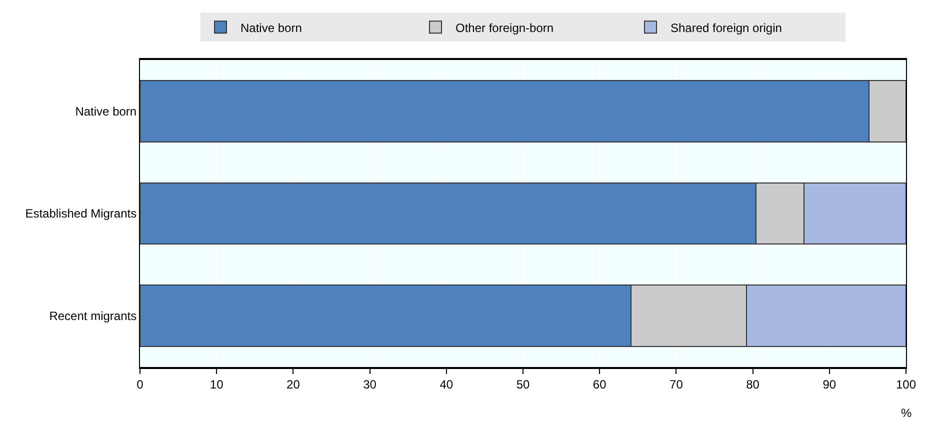  Describe the element at coordinates (370, 384) in the screenshot. I see `x-tick-label: 30` at that location.